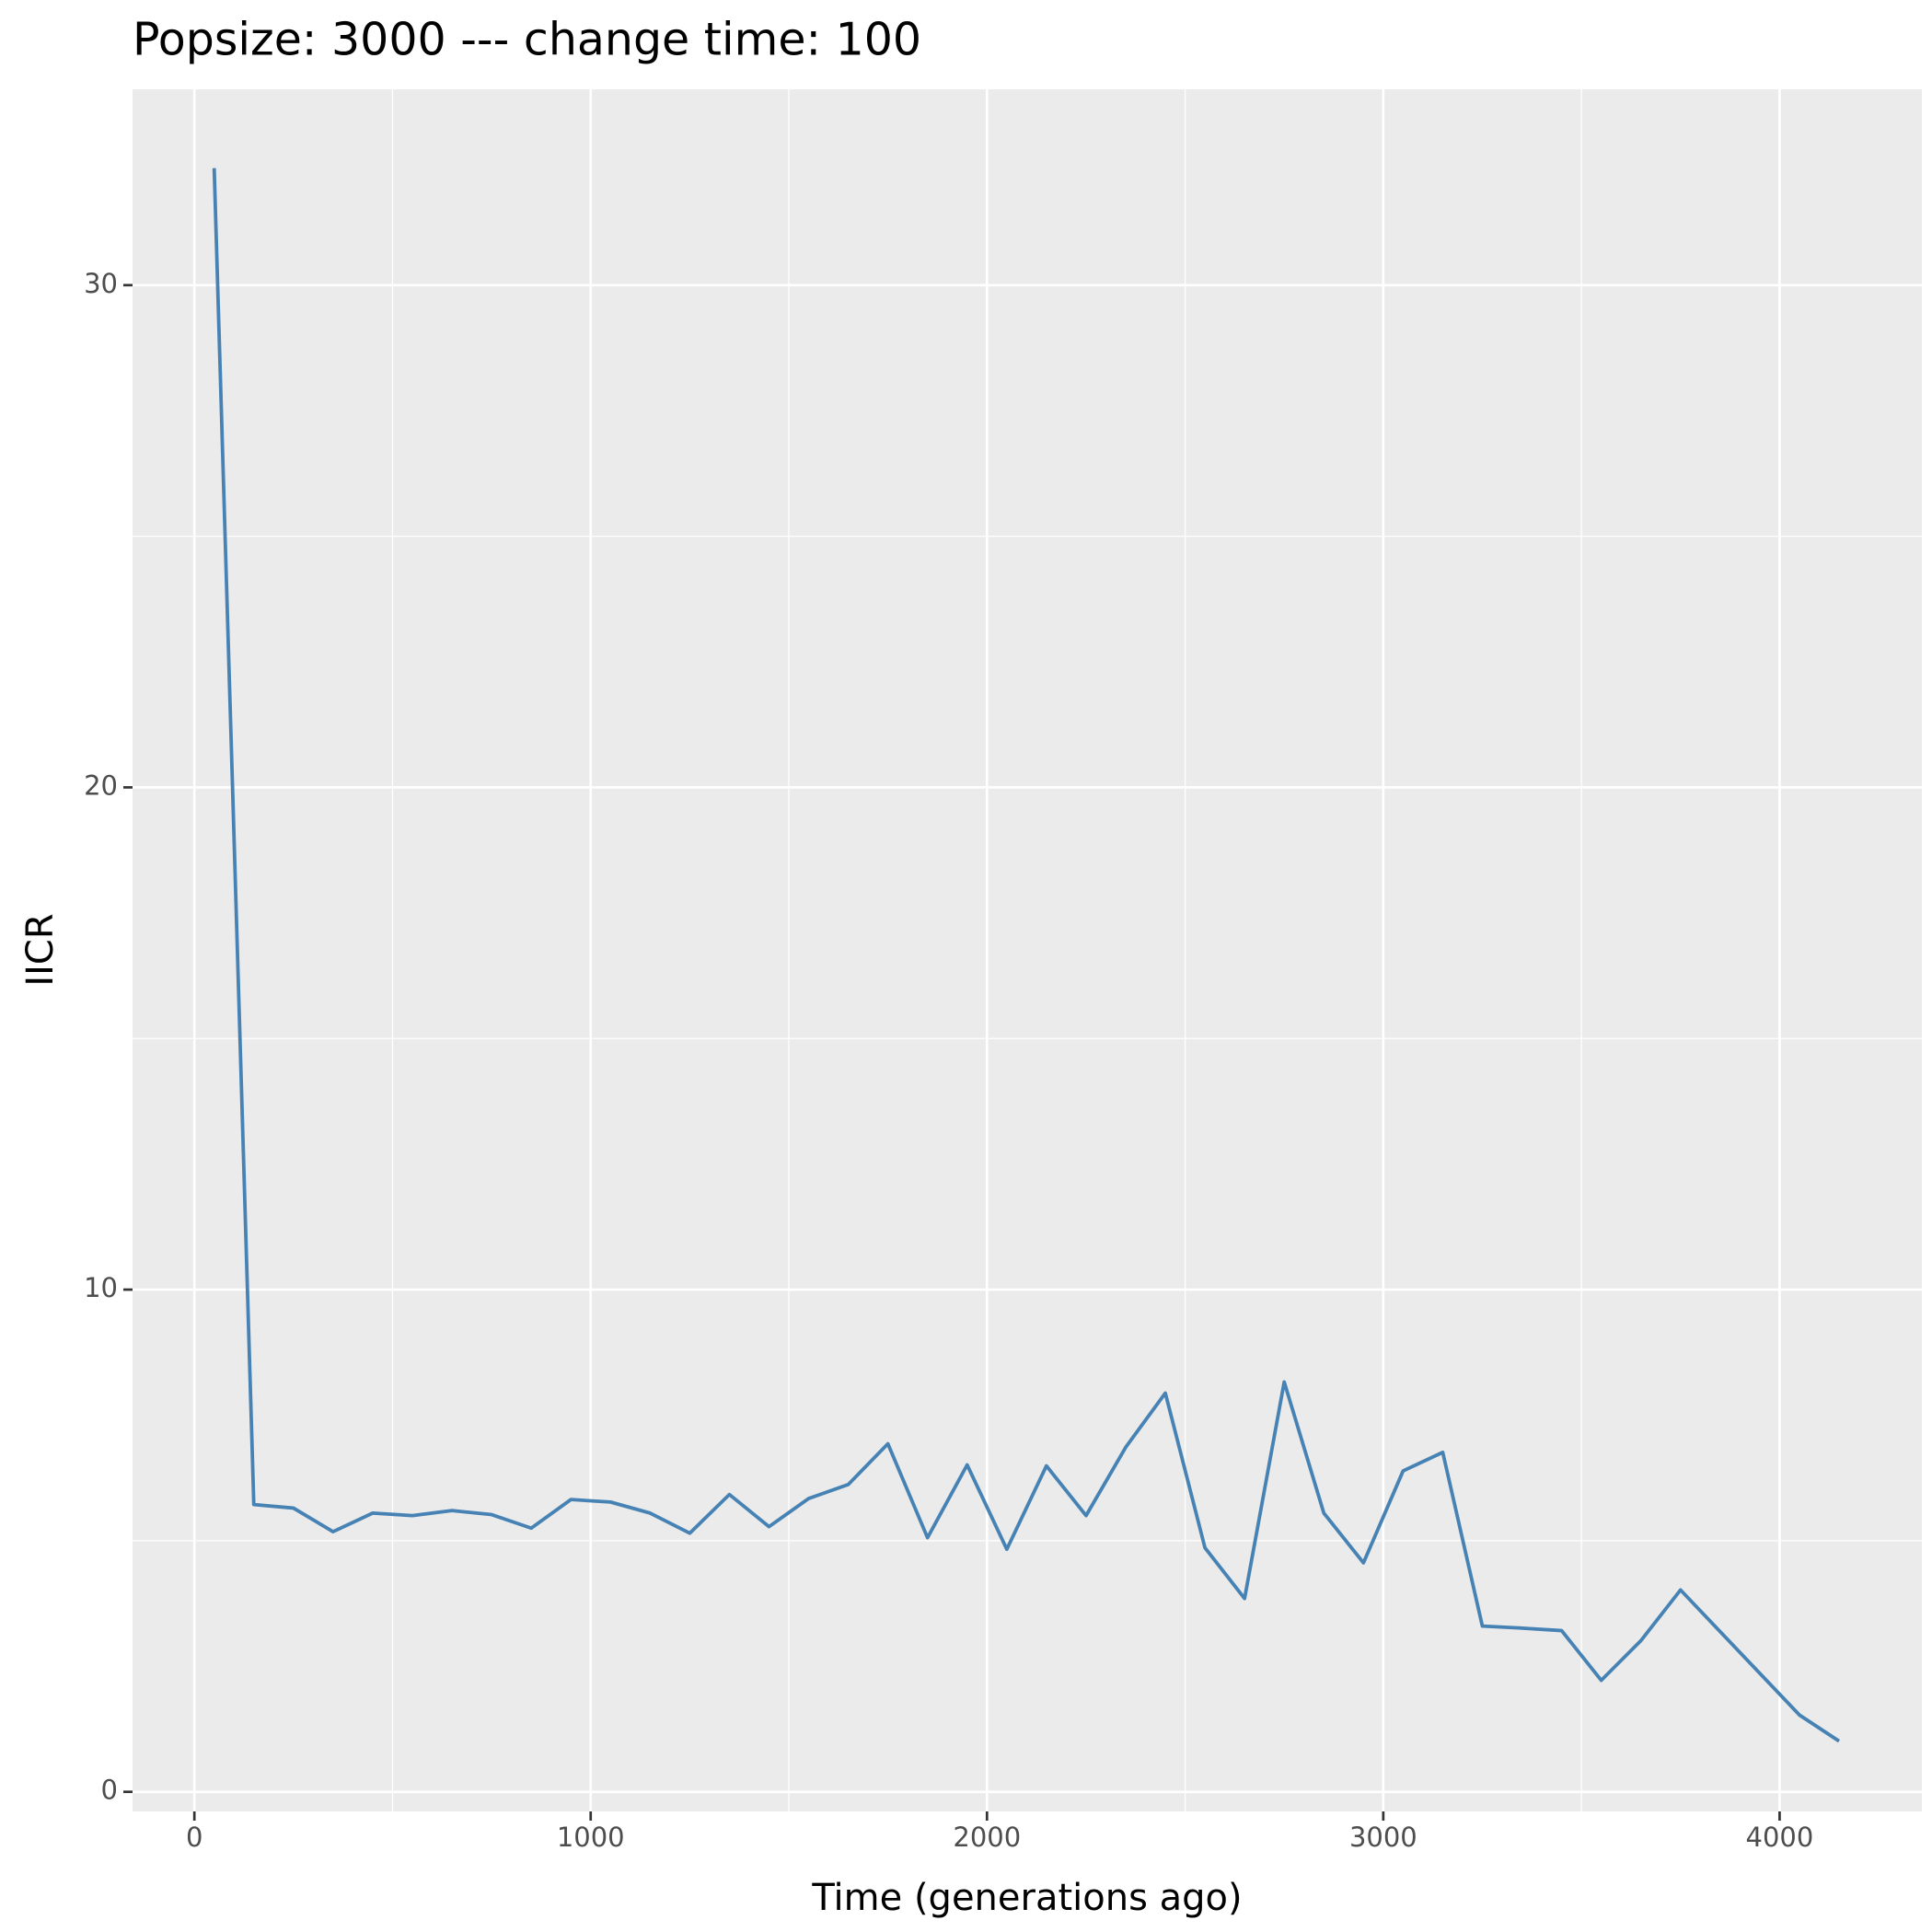  Describe the element at coordinates (1026, 1898) in the screenshot. I see `x-axis-title: Time (generations ago)` at that location.